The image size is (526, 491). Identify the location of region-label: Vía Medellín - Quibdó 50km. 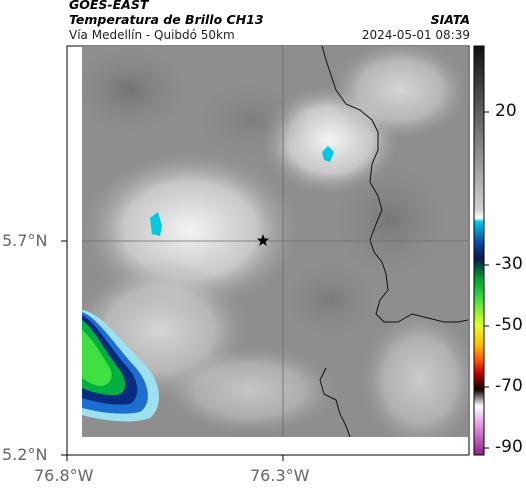
(152, 35).